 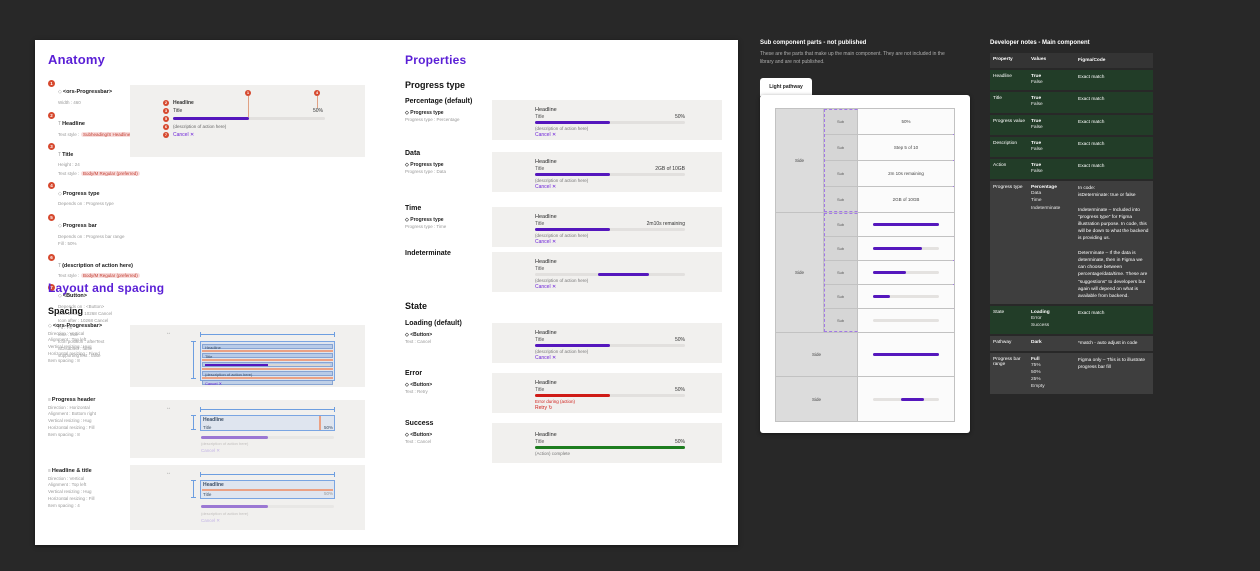 I want to click on pathway-row: Sub 50%, so click(x=889, y=122).